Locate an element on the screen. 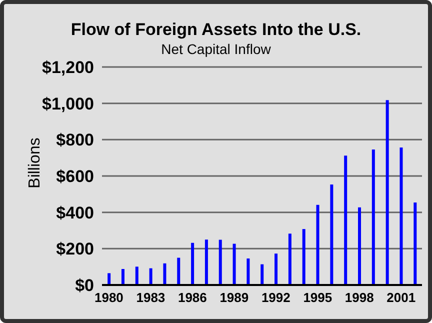  y-tick-label: $400 is located at coordinates (75, 212).